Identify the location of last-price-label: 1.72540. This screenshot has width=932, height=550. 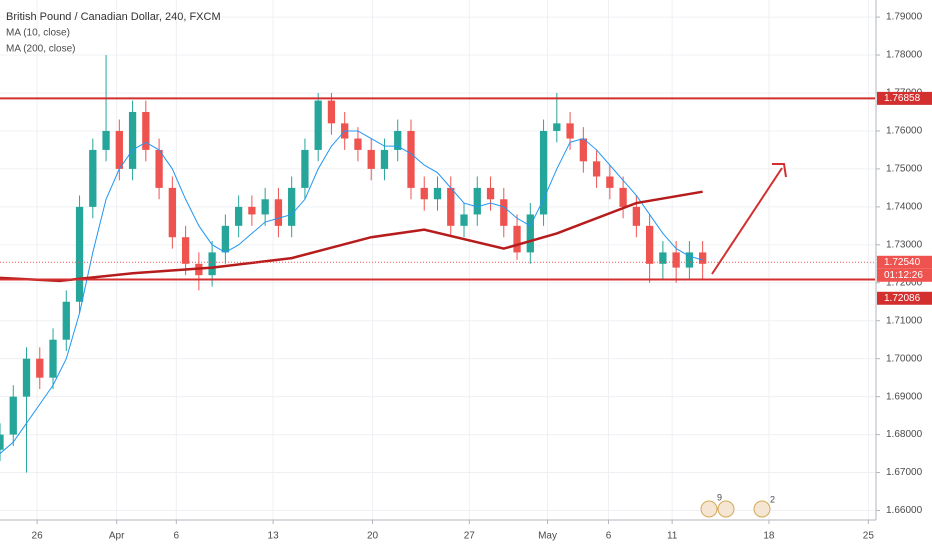
(902, 262).